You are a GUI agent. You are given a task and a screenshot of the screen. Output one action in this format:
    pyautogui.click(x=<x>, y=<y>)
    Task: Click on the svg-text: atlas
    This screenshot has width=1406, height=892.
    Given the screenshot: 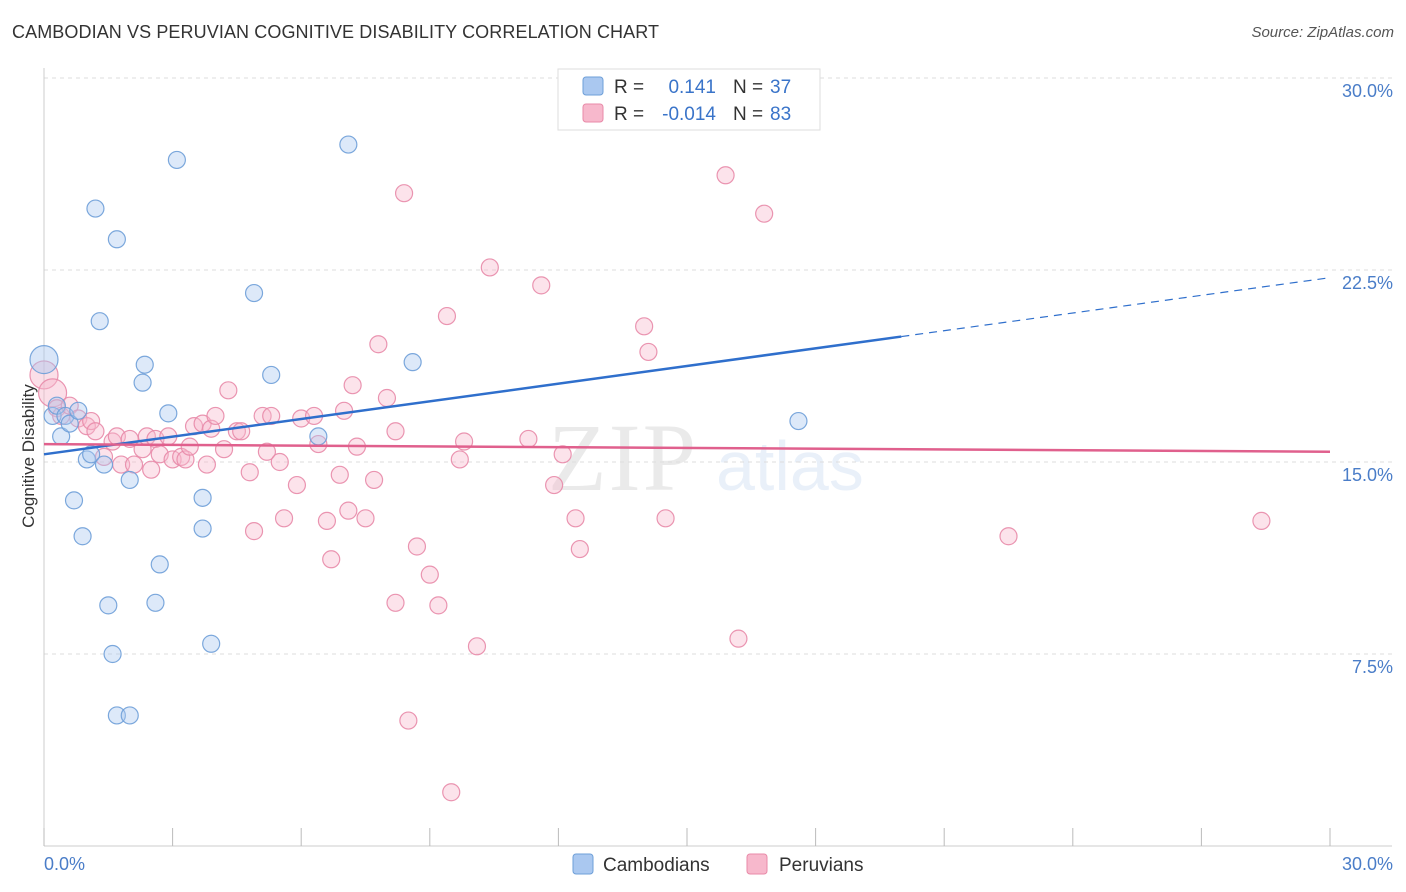 What is the action you would take?
    pyautogui.click(x=790, y=466)
    